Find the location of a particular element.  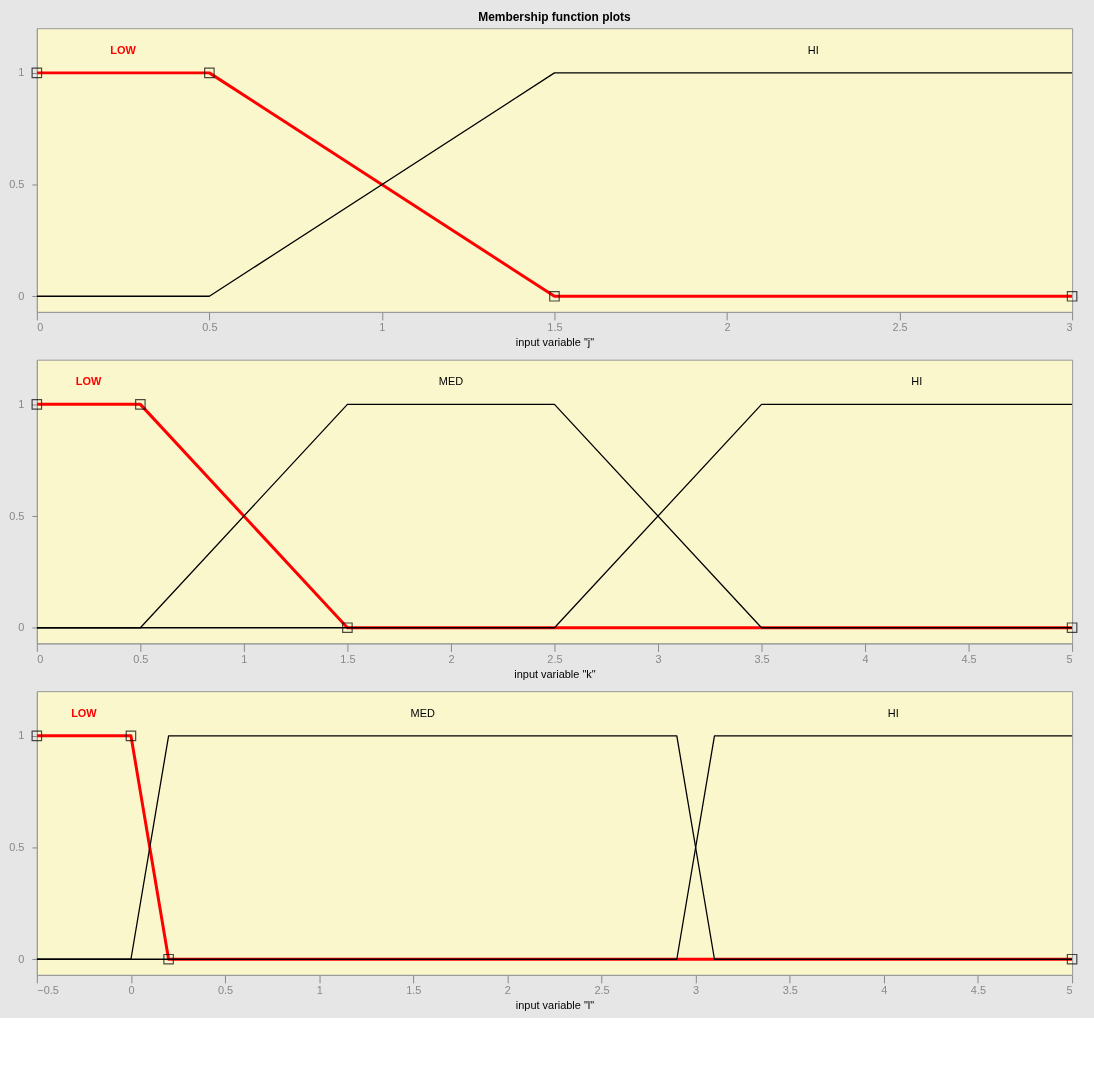

x-tick-label: −0.5 is located at coordinates (48, 990).